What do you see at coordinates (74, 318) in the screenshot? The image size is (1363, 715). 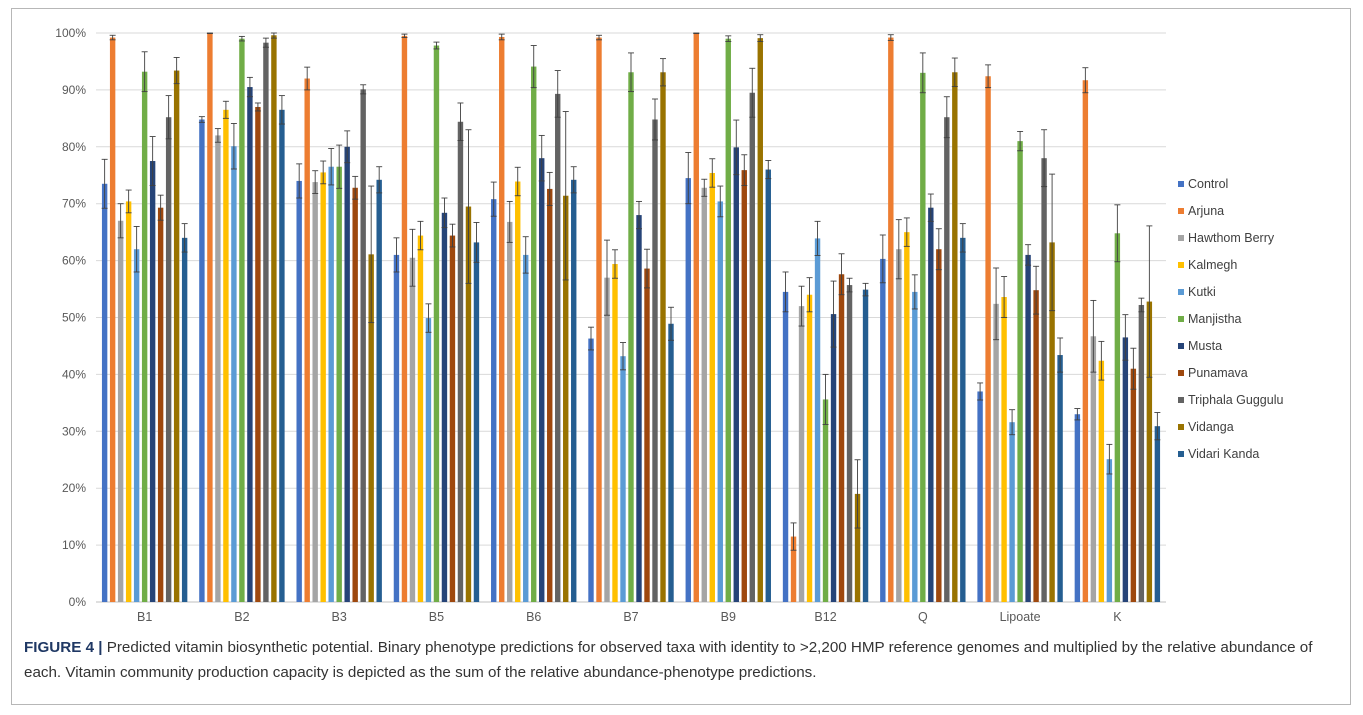 I see `y-tick-label: 50%` at bounding box center [74, 318].